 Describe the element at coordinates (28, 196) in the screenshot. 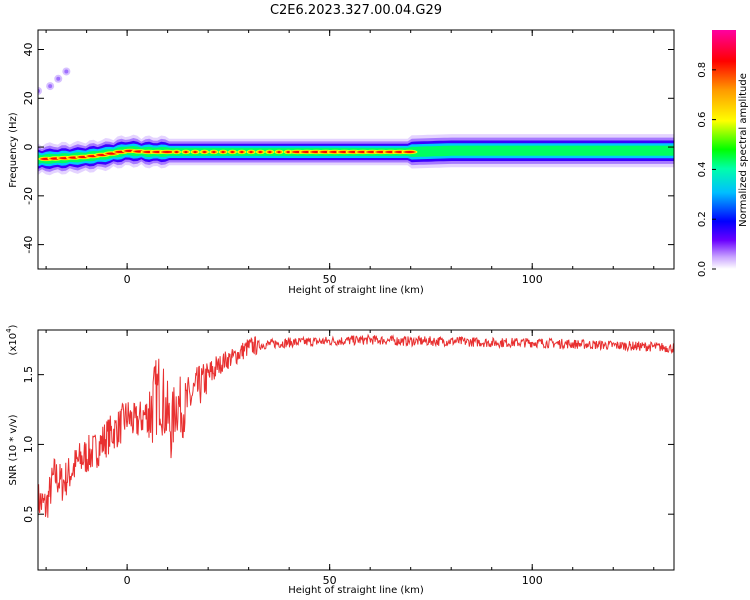

I see `spectrogram-ytick-label: -20` at that location.